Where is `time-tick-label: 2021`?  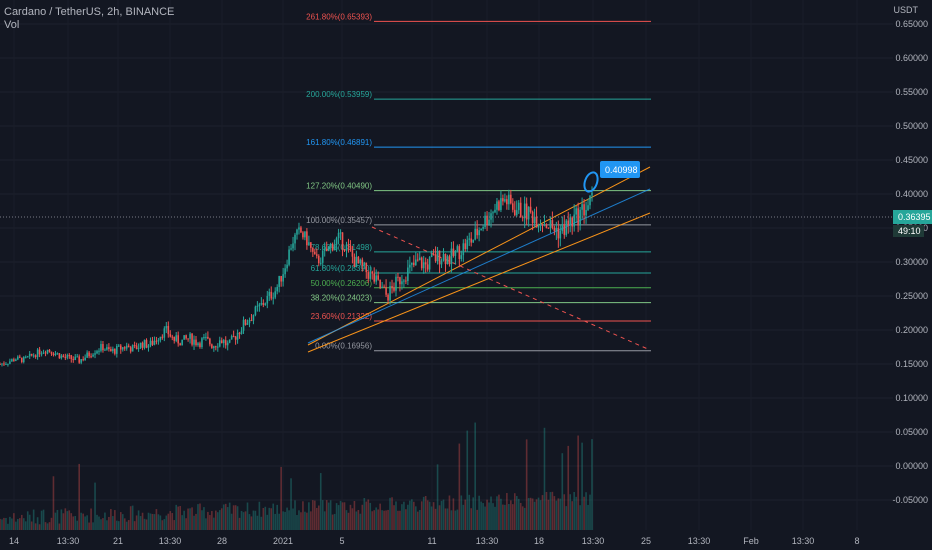 time-tick-label: 2021 is located at coordinates (283, 541).